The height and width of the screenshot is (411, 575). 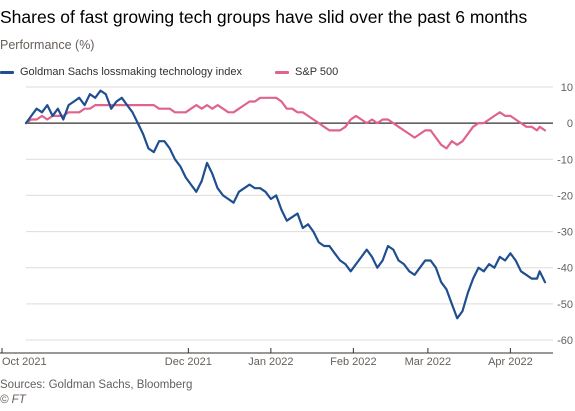 What do you see at coordinates (47, 45) in the screenshot?
I see `chart-subtitle: Performance (%)` at bounding box center [47, 45].